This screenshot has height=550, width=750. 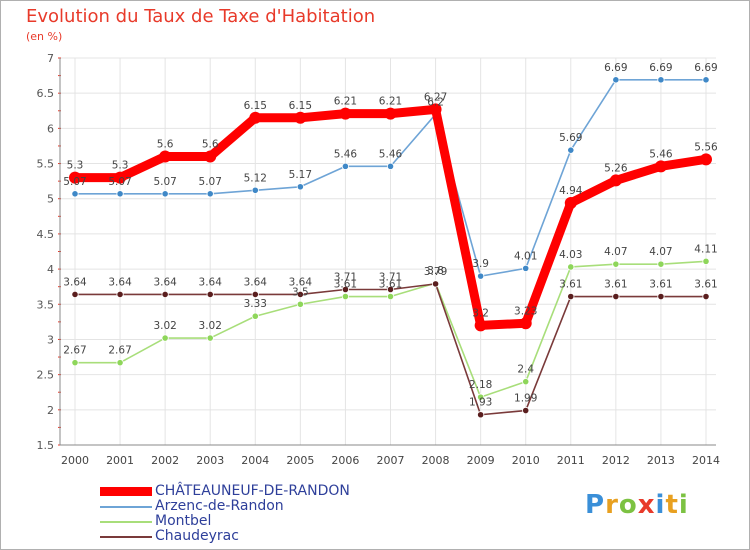 I want to click on y-tick-label: 5.5, so click(x=46, y=164).